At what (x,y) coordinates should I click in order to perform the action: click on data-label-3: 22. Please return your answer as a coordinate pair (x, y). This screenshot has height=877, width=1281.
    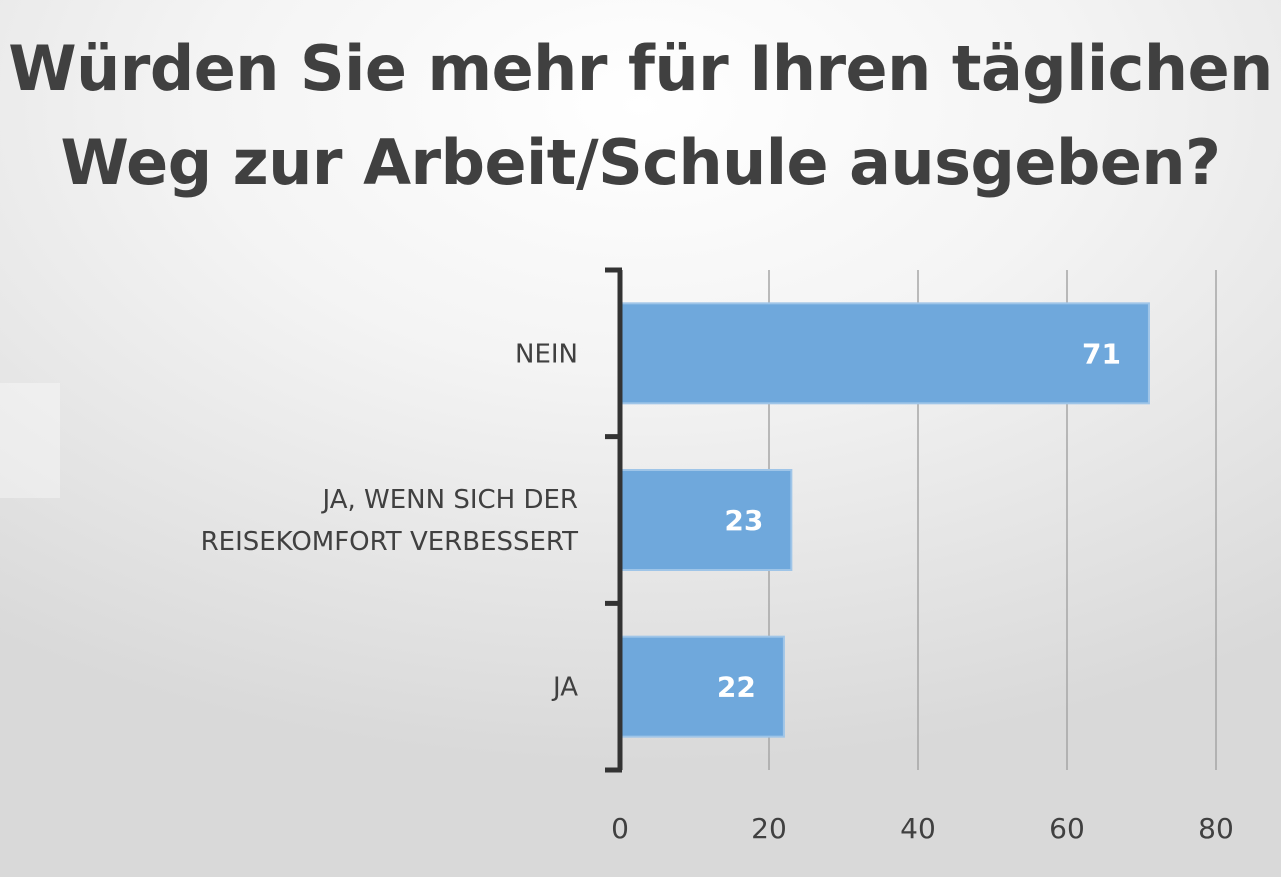
    Looking at the image, I should click on (736, 687).